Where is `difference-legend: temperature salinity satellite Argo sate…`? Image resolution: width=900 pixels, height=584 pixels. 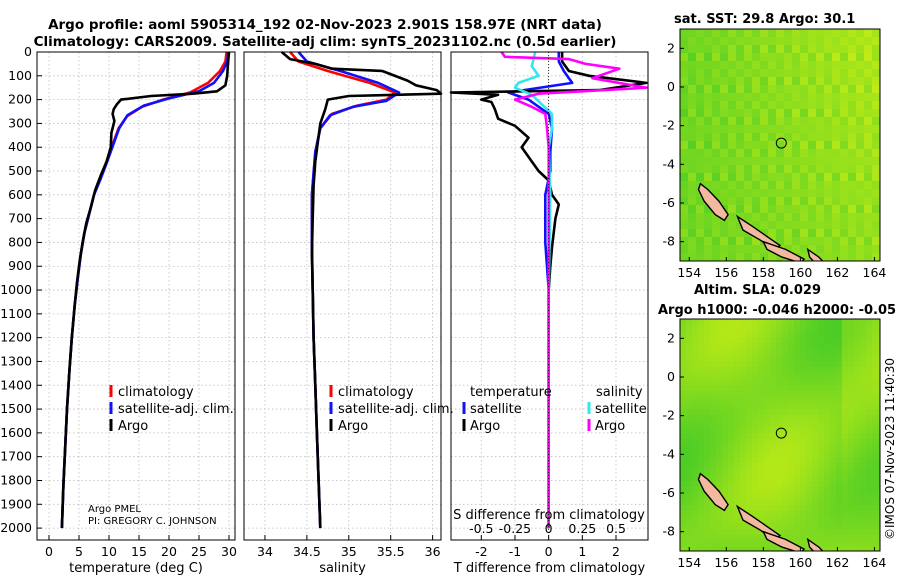
difference-legend: temperature salinity satellite Argo sate… is located at coordinates (554, 409).